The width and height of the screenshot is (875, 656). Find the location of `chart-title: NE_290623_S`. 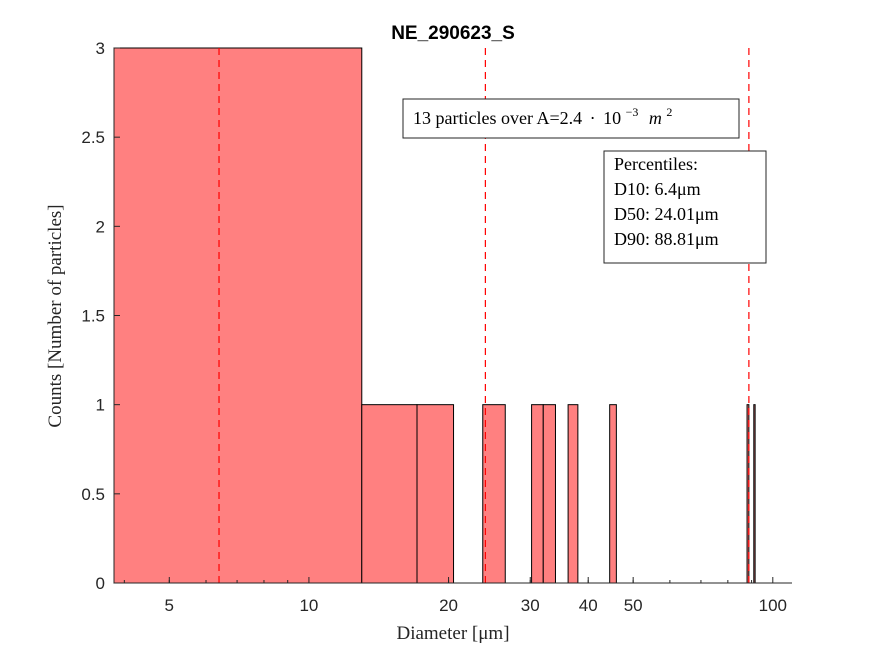

chart-title: NE_290623_S is located at coordinates (453, 33).